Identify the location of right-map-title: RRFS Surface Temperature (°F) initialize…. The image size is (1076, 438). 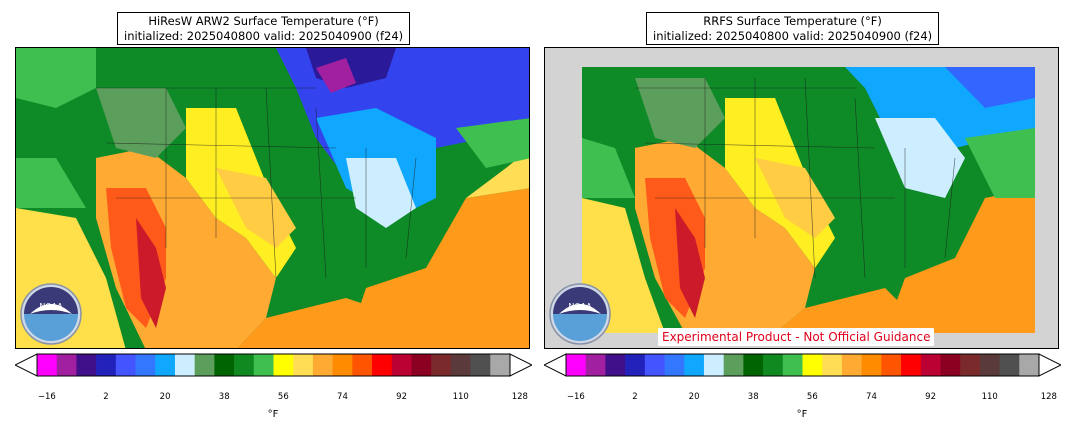
(793, 28).